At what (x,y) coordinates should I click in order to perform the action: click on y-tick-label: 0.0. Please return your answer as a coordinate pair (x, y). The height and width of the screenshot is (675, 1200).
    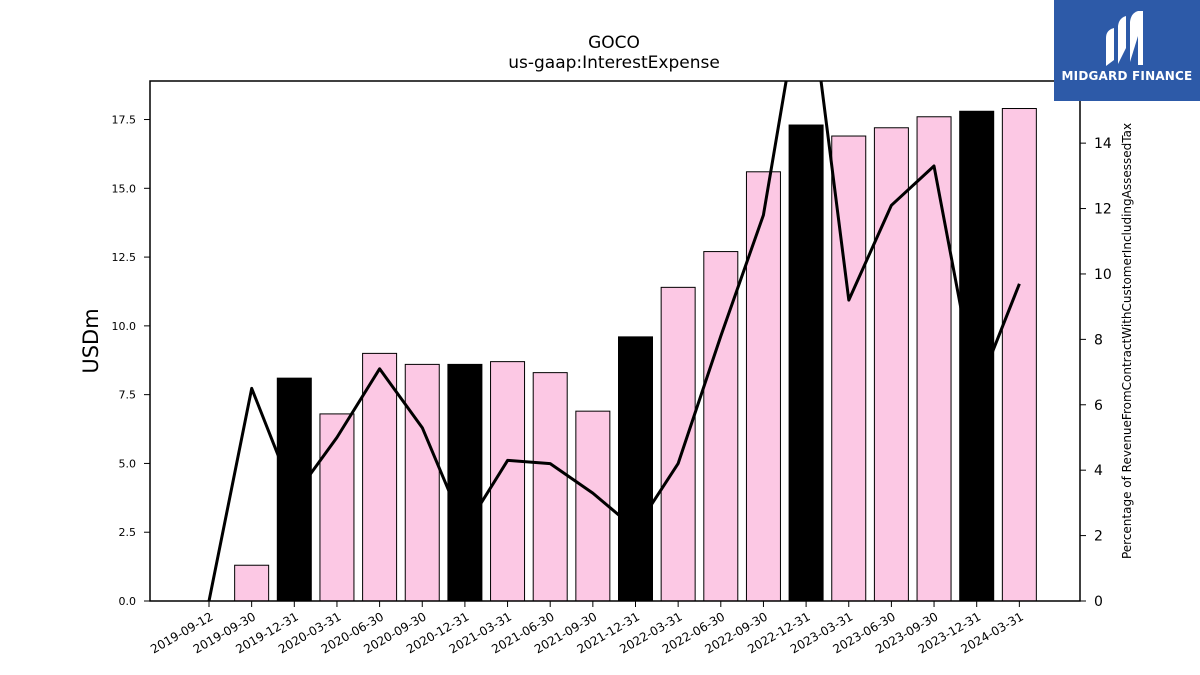
    Looking at the image, I should click on (128, 601).